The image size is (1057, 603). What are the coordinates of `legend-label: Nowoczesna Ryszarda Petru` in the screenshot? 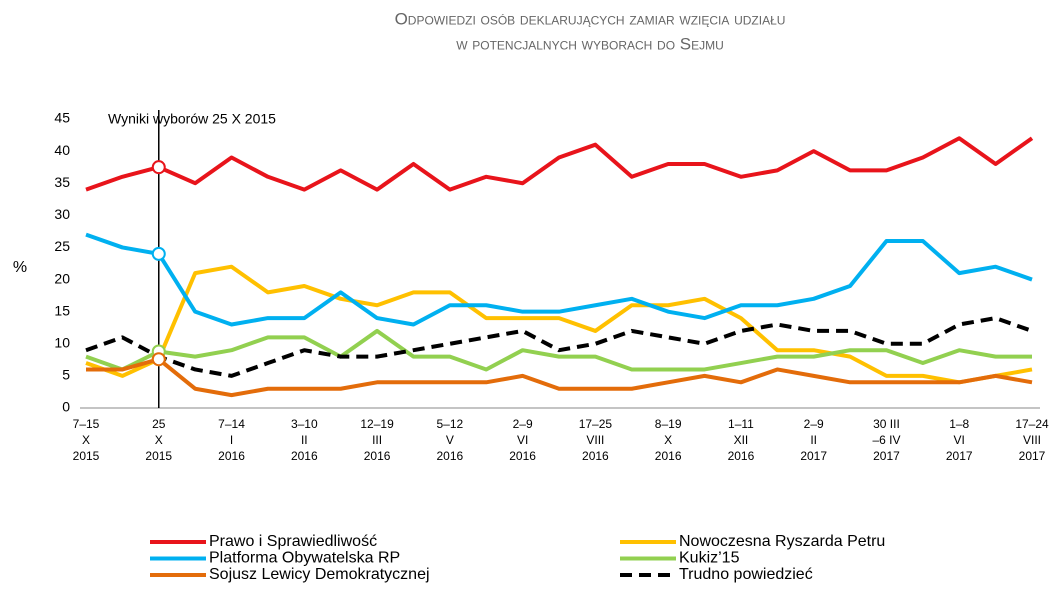 It's located at (782, 541).